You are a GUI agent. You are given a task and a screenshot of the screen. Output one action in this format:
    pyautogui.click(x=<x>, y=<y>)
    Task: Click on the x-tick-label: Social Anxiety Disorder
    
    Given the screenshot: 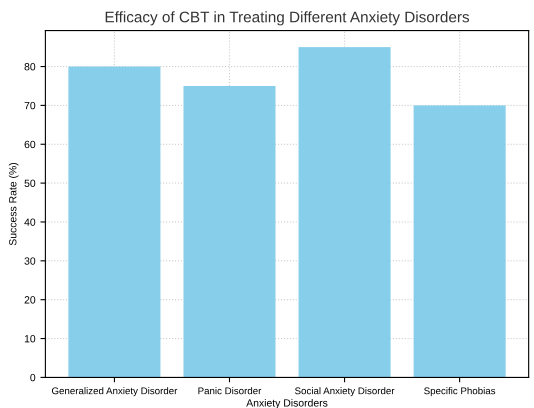 What is the action you would take?
    pyautogui.click(x=344, y=391)
    